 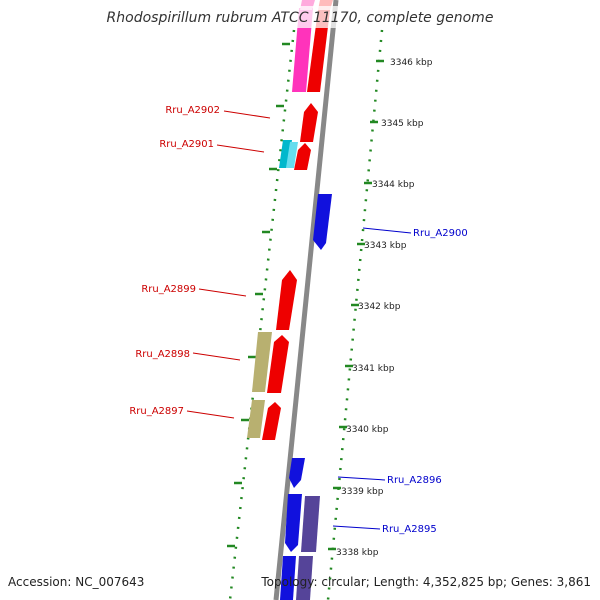 What do you see at coordinates (393, 185) in the screenshot?
I see `scale-label: 3344 kbp` at bounding box center [393, 185].